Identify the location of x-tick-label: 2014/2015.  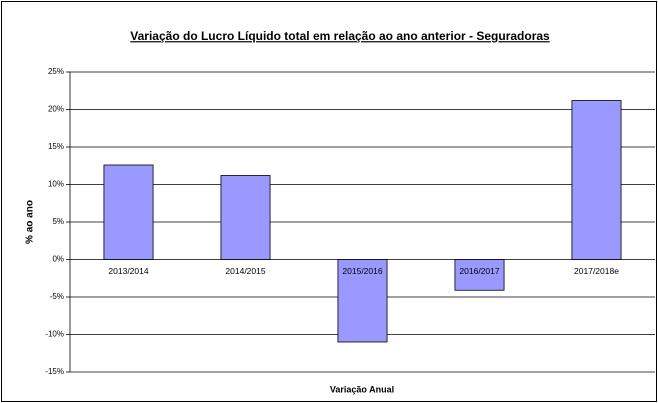
(245, 271).